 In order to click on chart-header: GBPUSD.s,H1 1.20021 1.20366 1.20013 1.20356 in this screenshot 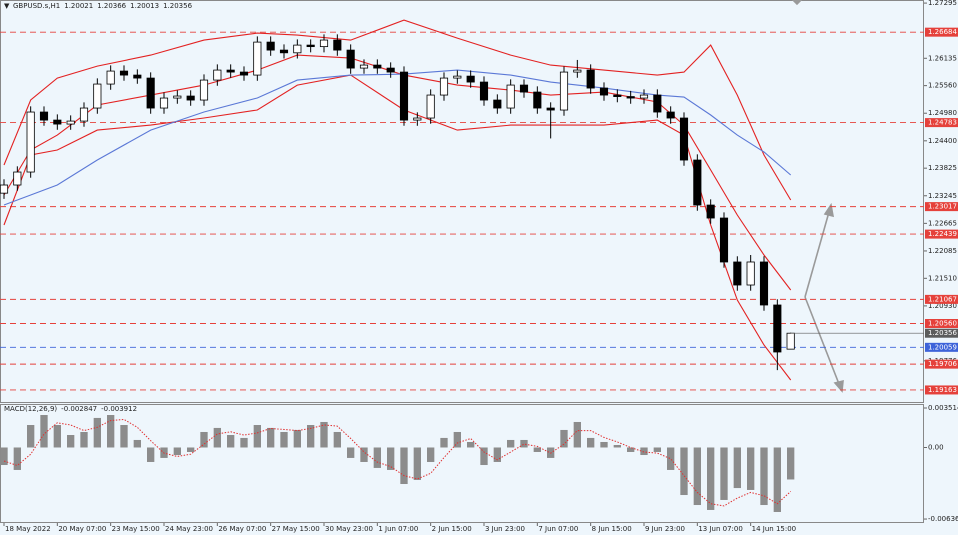, I will do `click(103, 6)`.